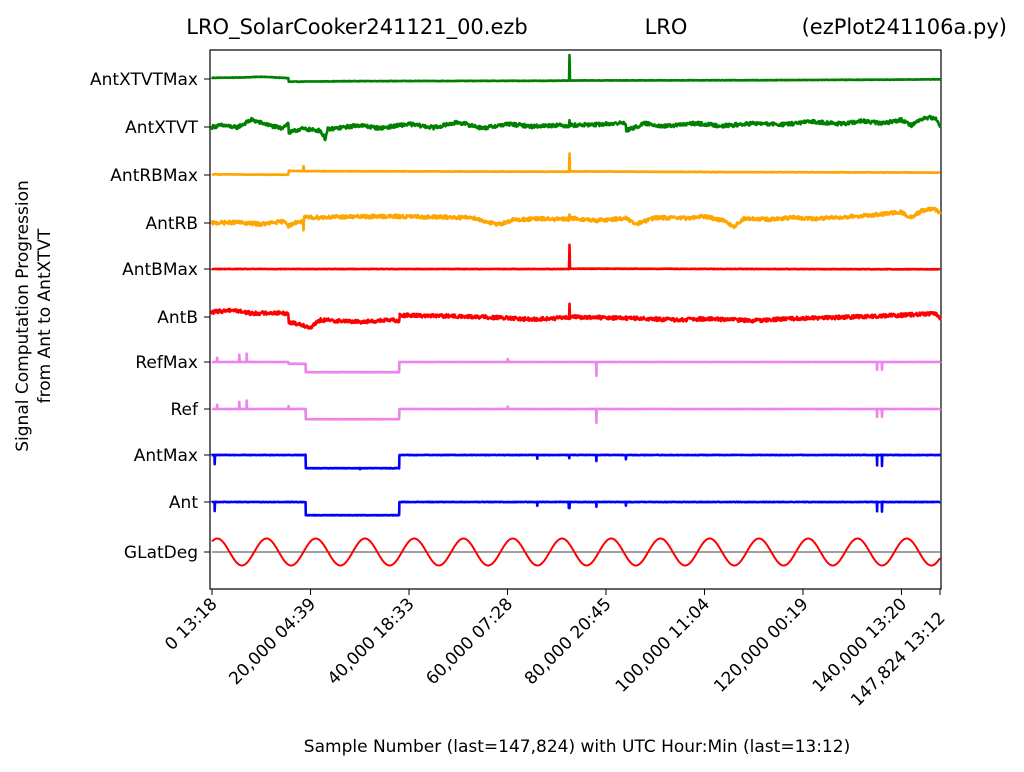 The image size is (1024, 772). I want to click on x-tick-label-2: 40,000 18:33, so click(371, 641).